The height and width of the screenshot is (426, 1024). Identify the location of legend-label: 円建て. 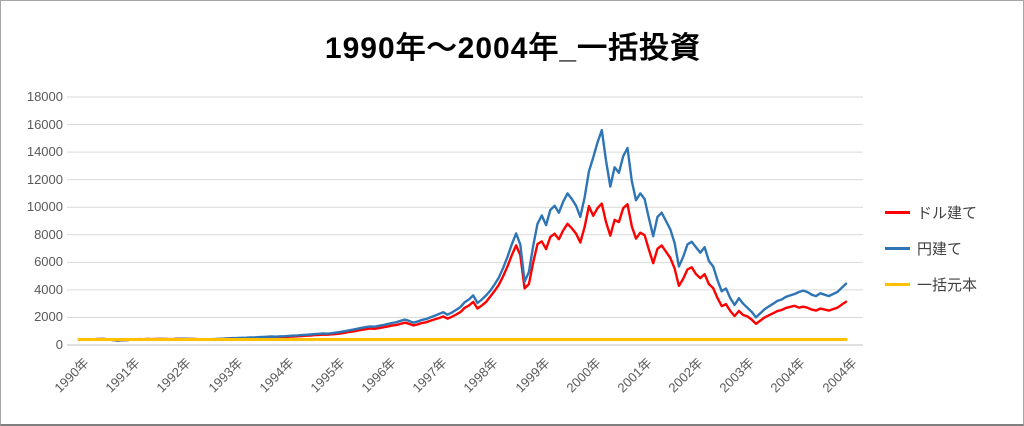
(940, 249).